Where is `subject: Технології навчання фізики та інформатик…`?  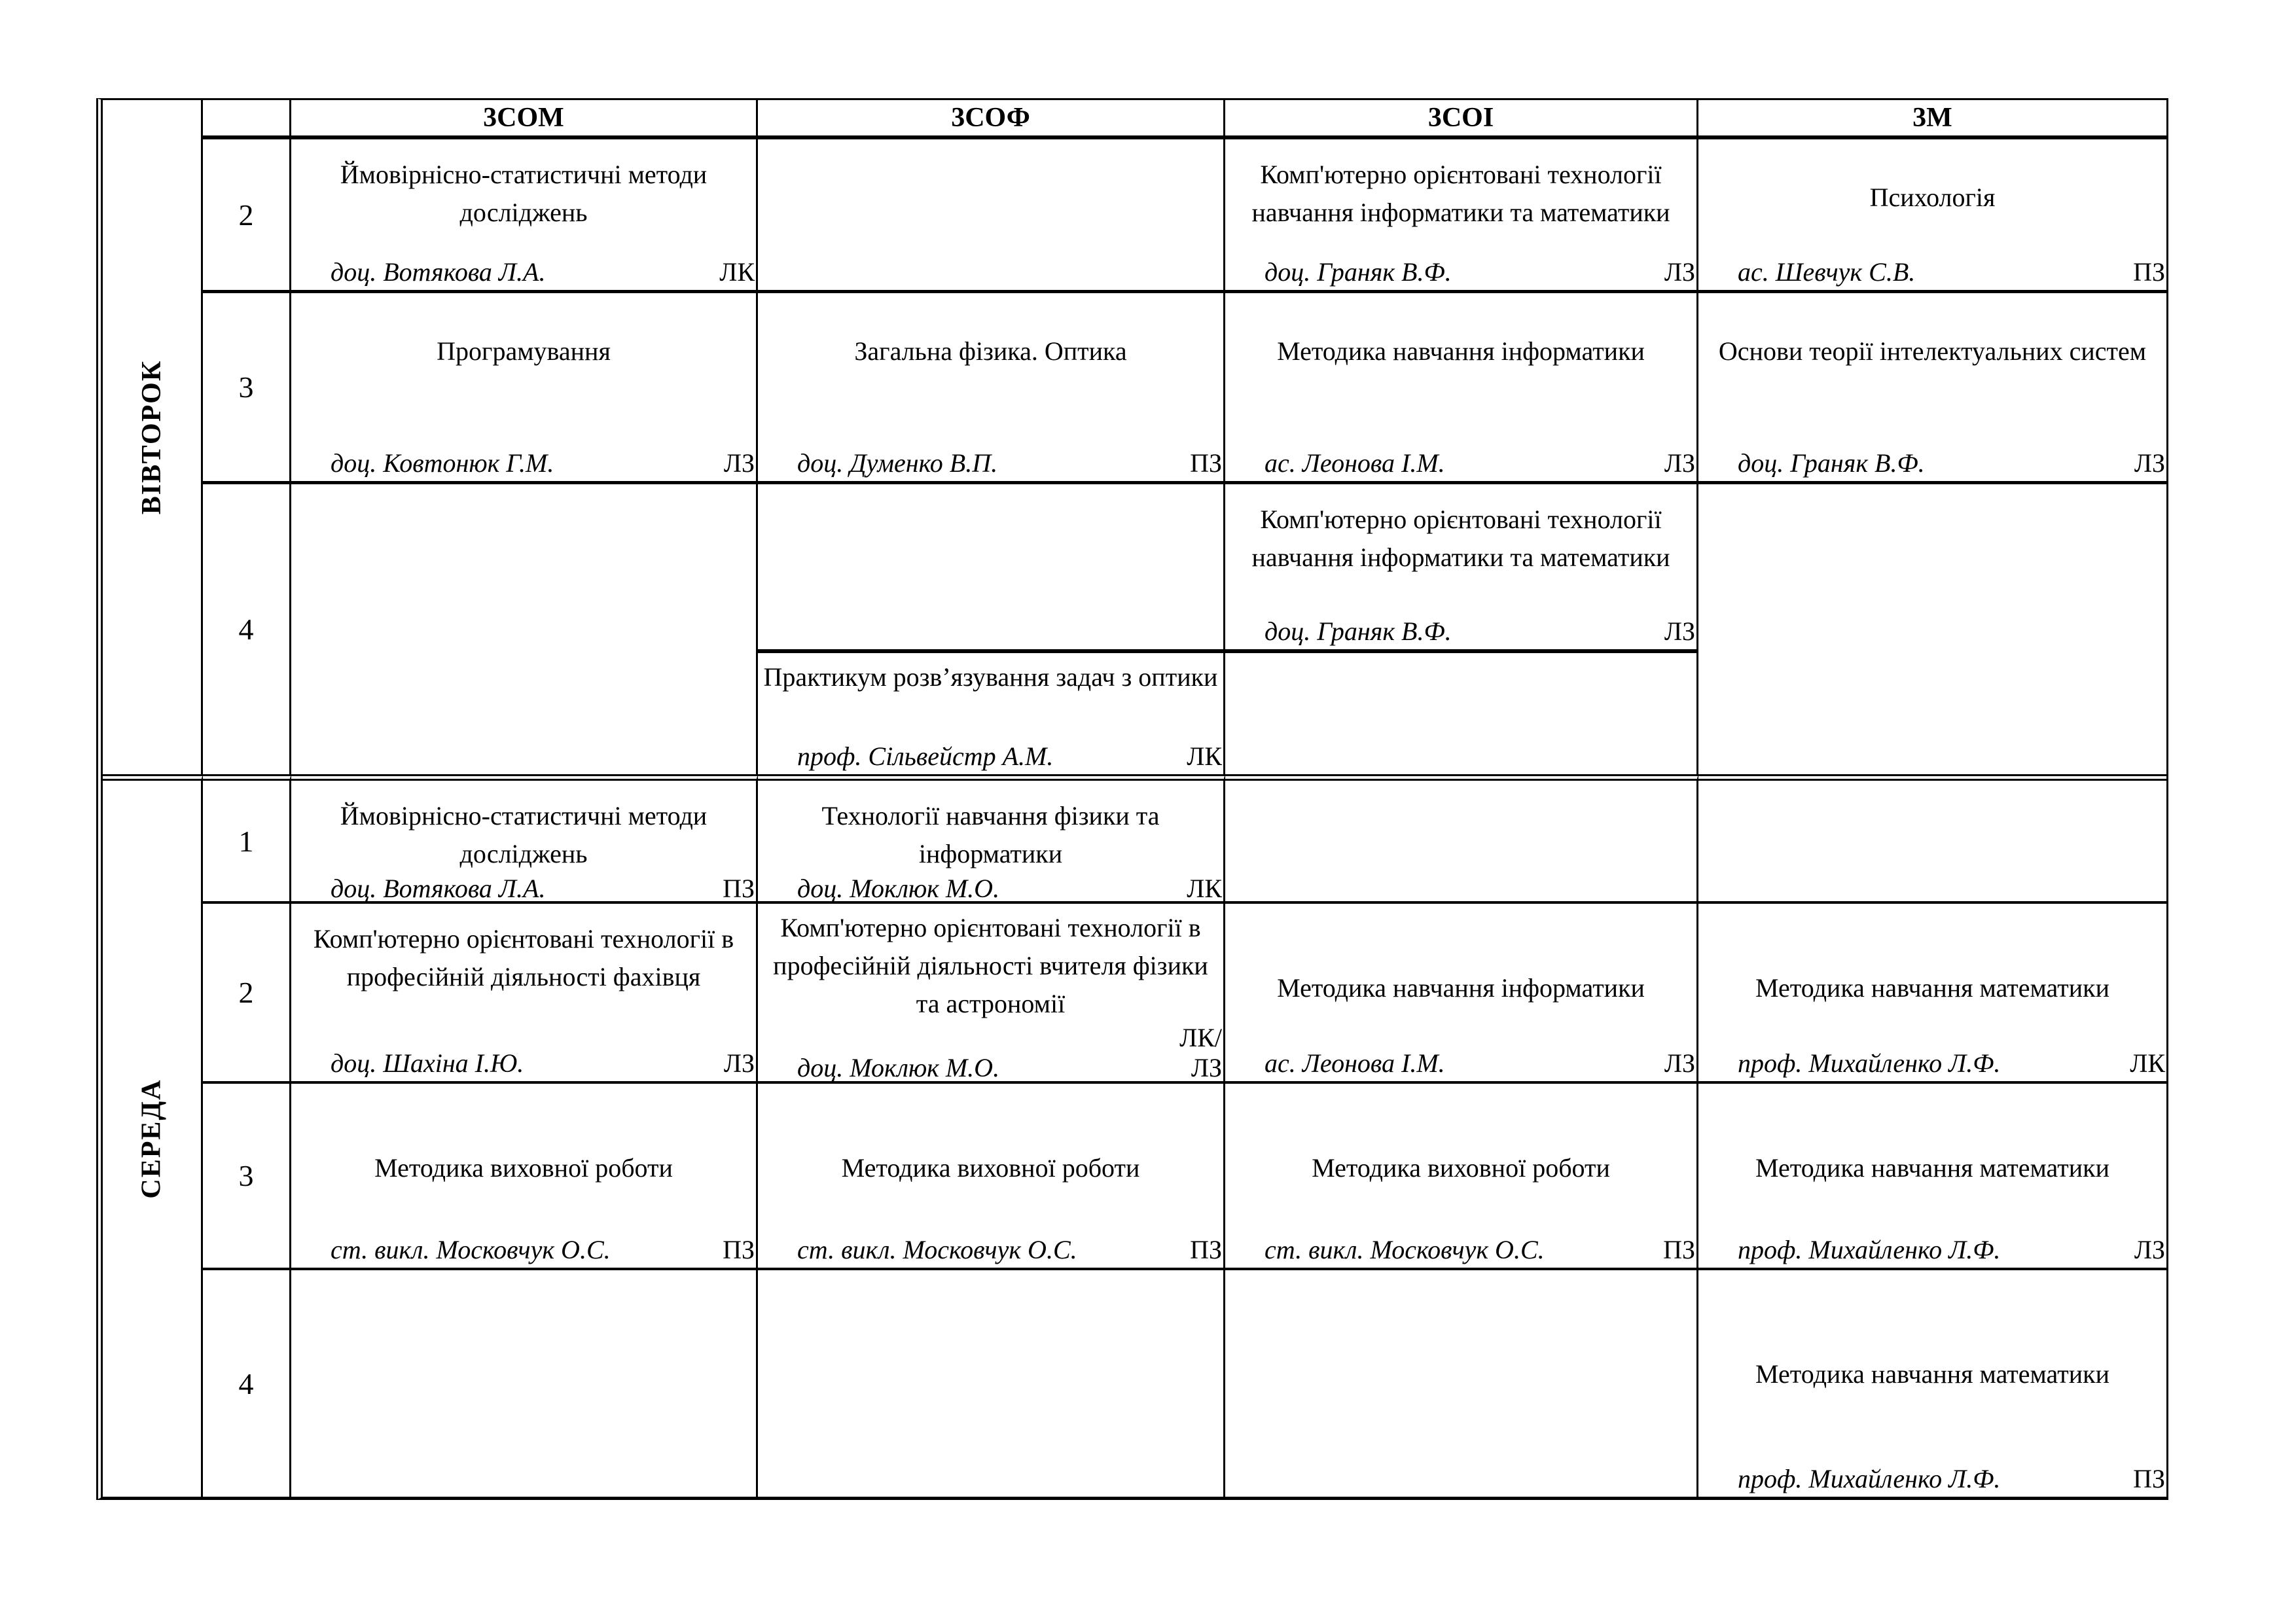 subject: Технології навчання фізики та інформатик… is located at coordinates (990, 835).